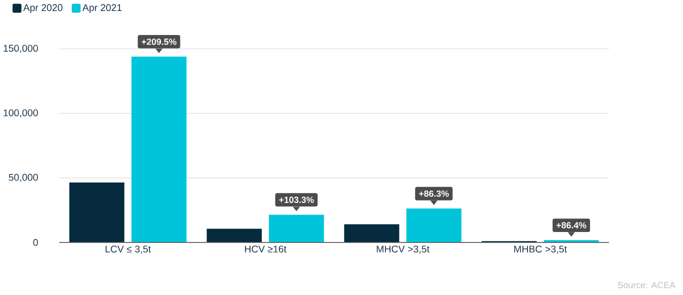 The image size is (683, 295). Describe the element at coordinates (265, 249) in the screenshot. I see `x-tick-label: HCV ≥16t` at that location.